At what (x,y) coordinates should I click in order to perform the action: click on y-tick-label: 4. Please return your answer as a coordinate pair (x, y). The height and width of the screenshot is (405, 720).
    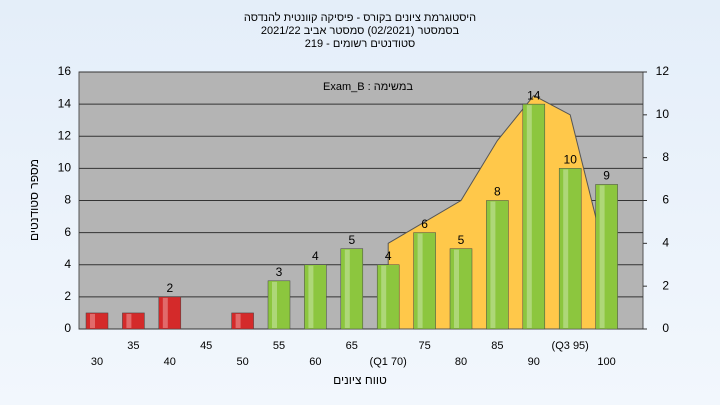
    Looking at the image, I should click on (67, 264).